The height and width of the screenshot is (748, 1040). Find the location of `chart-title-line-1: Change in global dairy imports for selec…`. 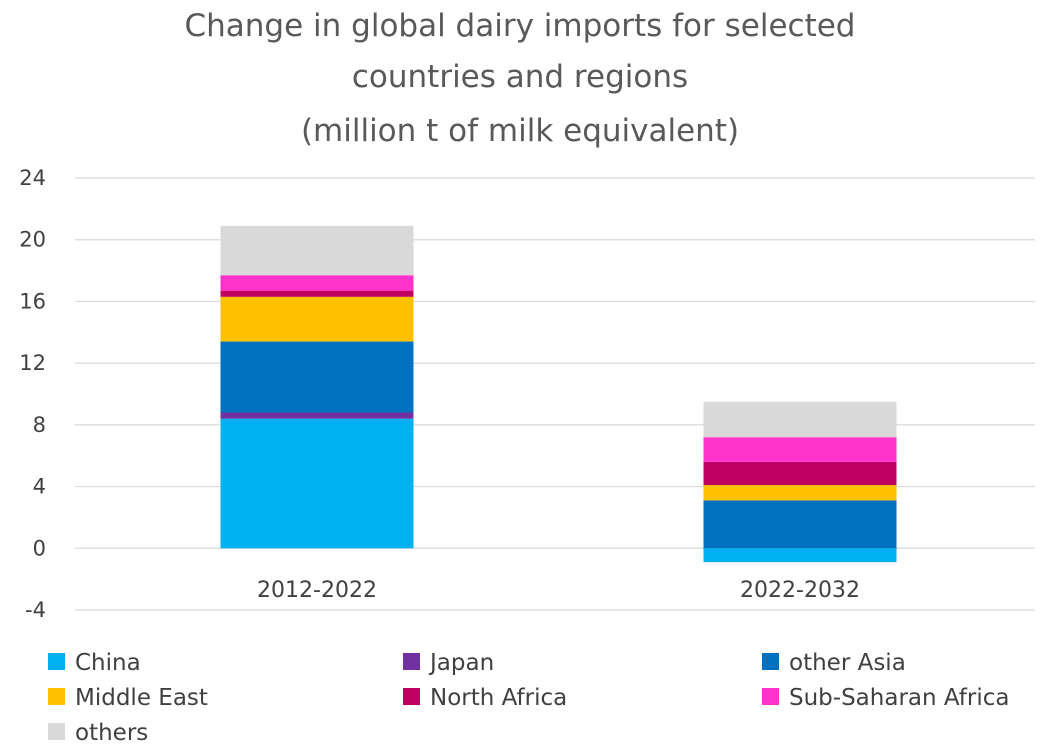

chart-title-line-1: Change in global dairy imports for selec… is located at coordinates (520, 26).